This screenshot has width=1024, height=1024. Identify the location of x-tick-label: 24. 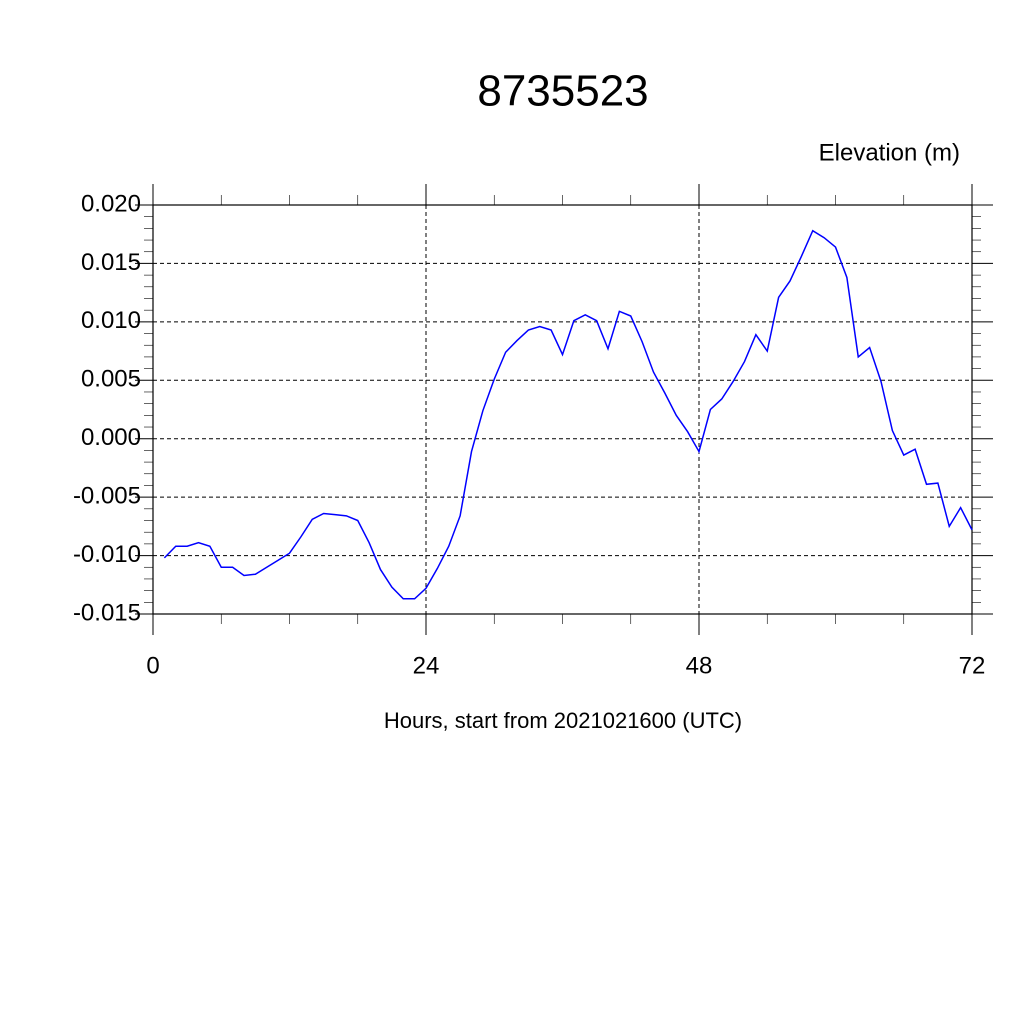
(426, 665).